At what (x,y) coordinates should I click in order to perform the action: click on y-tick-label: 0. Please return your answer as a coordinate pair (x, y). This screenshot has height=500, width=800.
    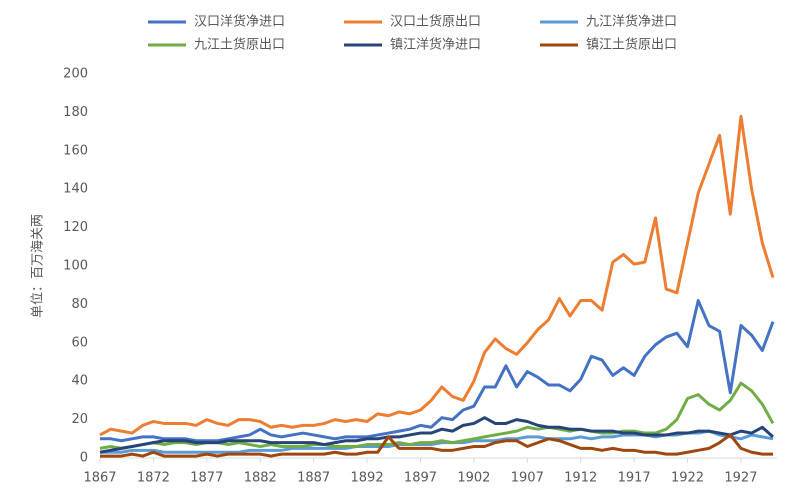
    Looking at the image, I should click on (84, 458).